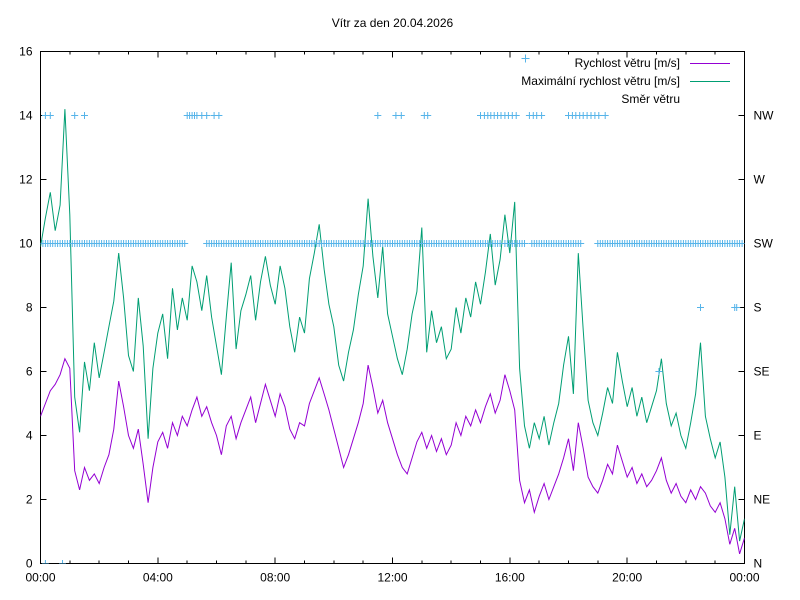 The image size is (800, 600). I want to click on y-right-compass-label: W, so click(760, 180).